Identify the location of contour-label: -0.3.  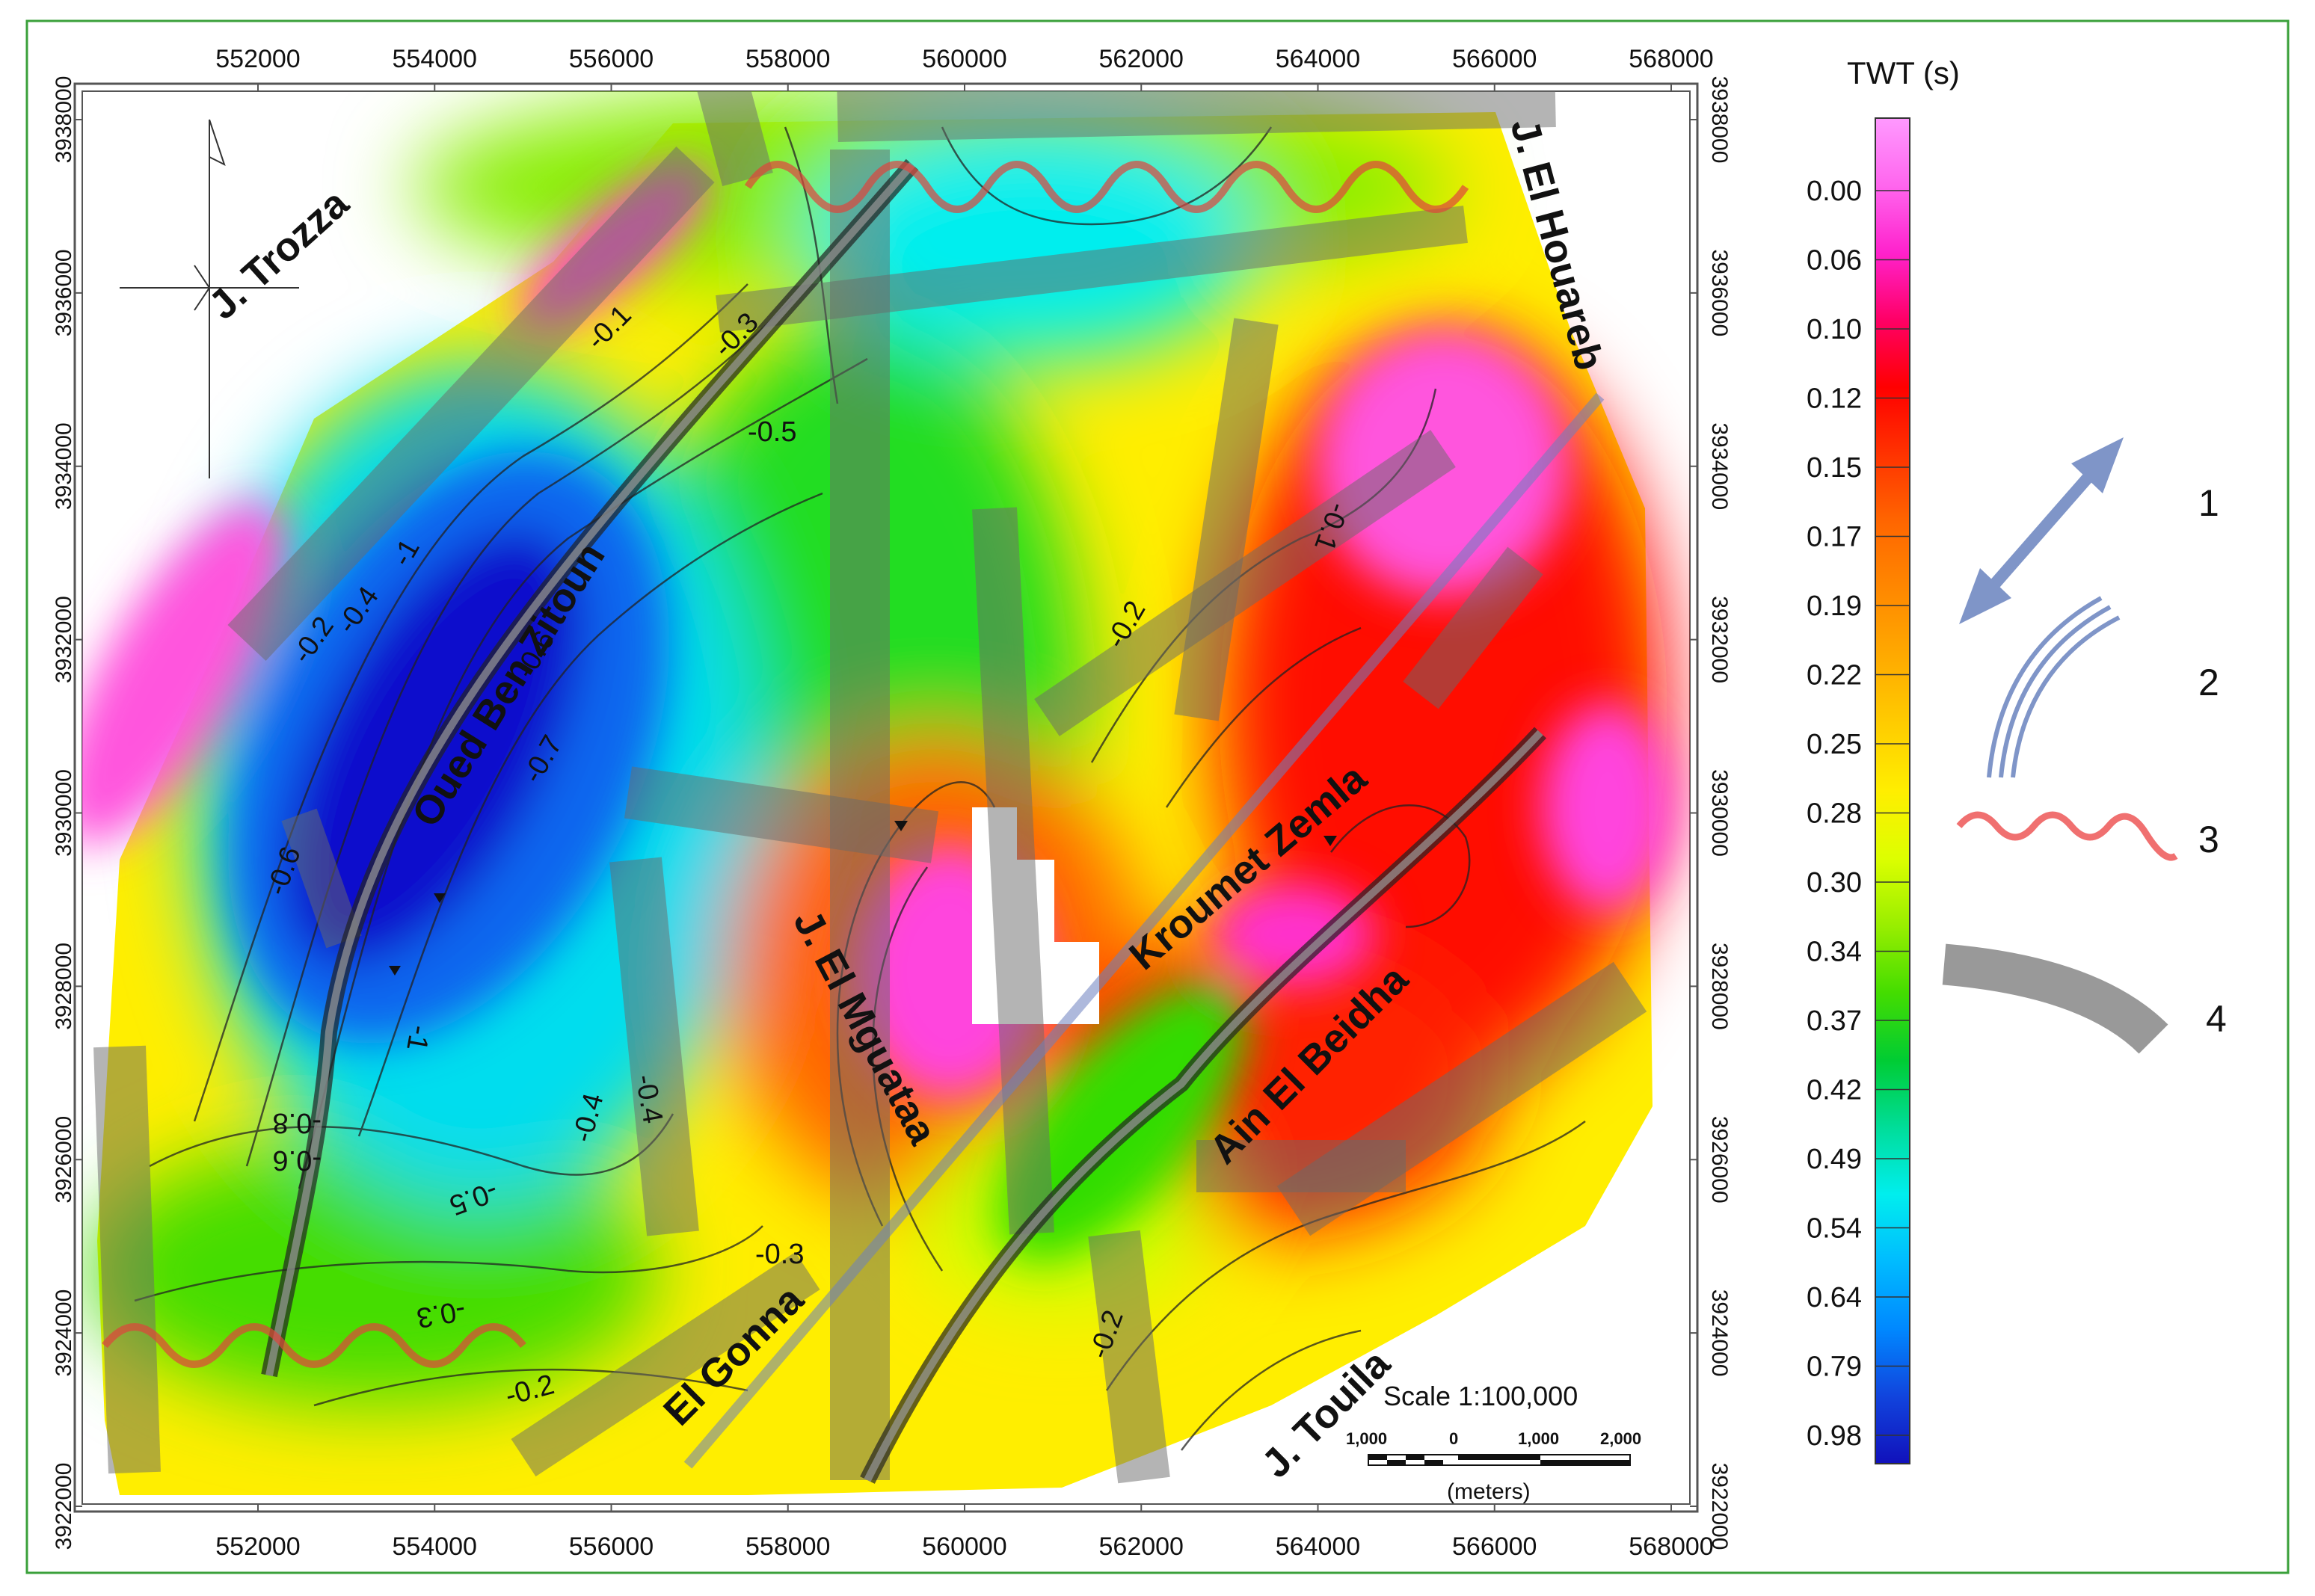
(779, 1254).